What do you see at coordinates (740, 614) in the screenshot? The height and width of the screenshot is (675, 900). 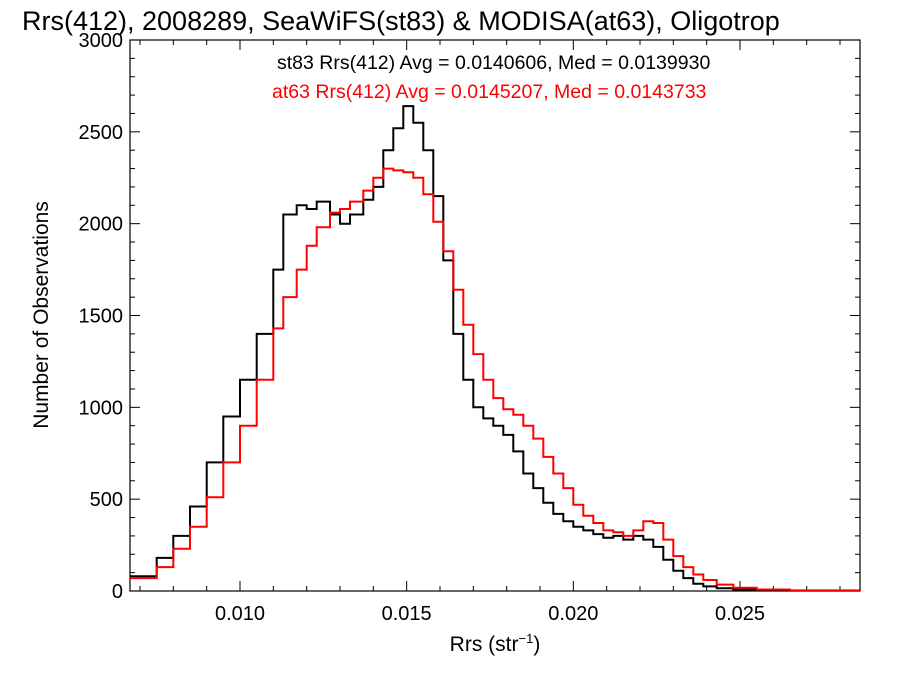 I see `x-tick-label: 0.025` at bounding box center [740, 614].